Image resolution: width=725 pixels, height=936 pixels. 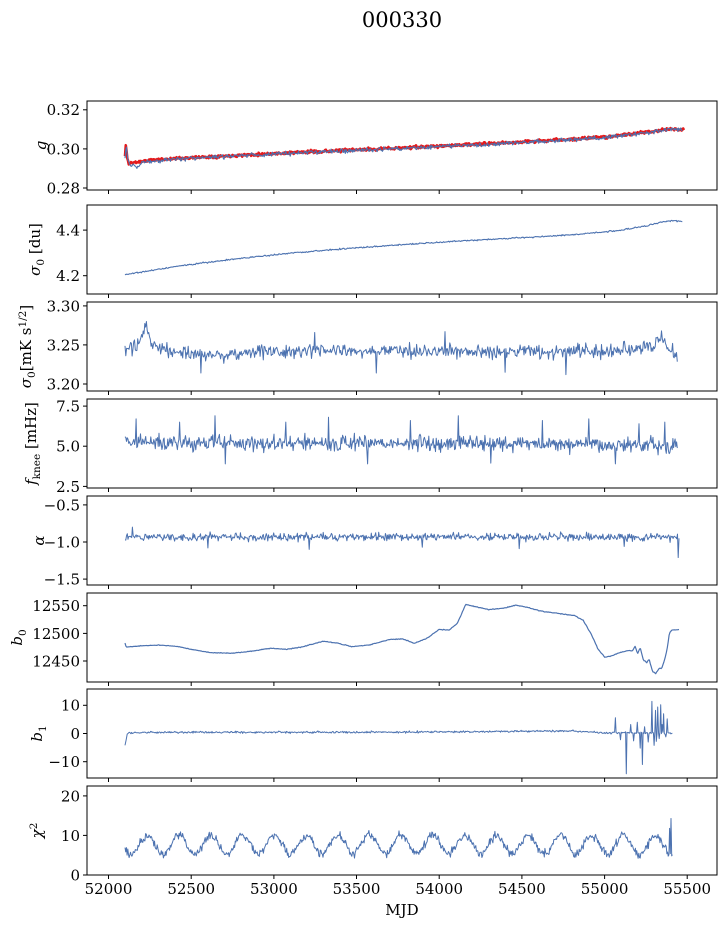 What do you see at coordinates (357, 889) in the screenshot?
I see `x-tick-label: 53500` at bounding box center [357, 889].